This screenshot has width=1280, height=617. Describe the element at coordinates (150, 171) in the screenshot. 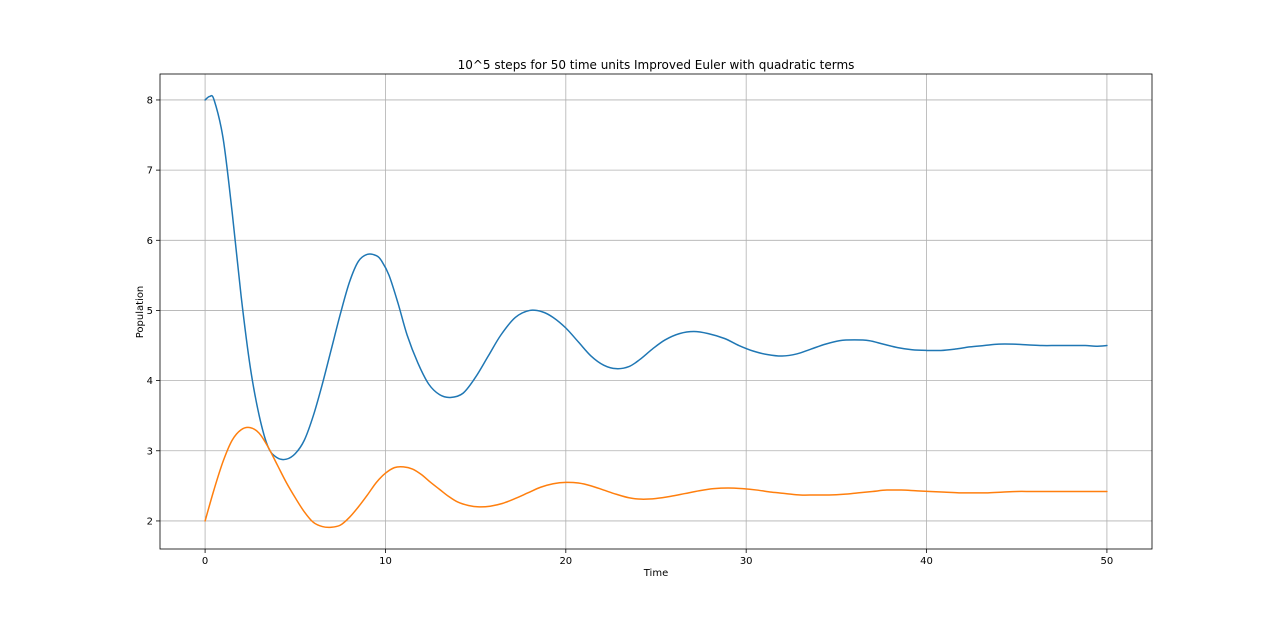

I see `y-tick-label: 7` at that location.